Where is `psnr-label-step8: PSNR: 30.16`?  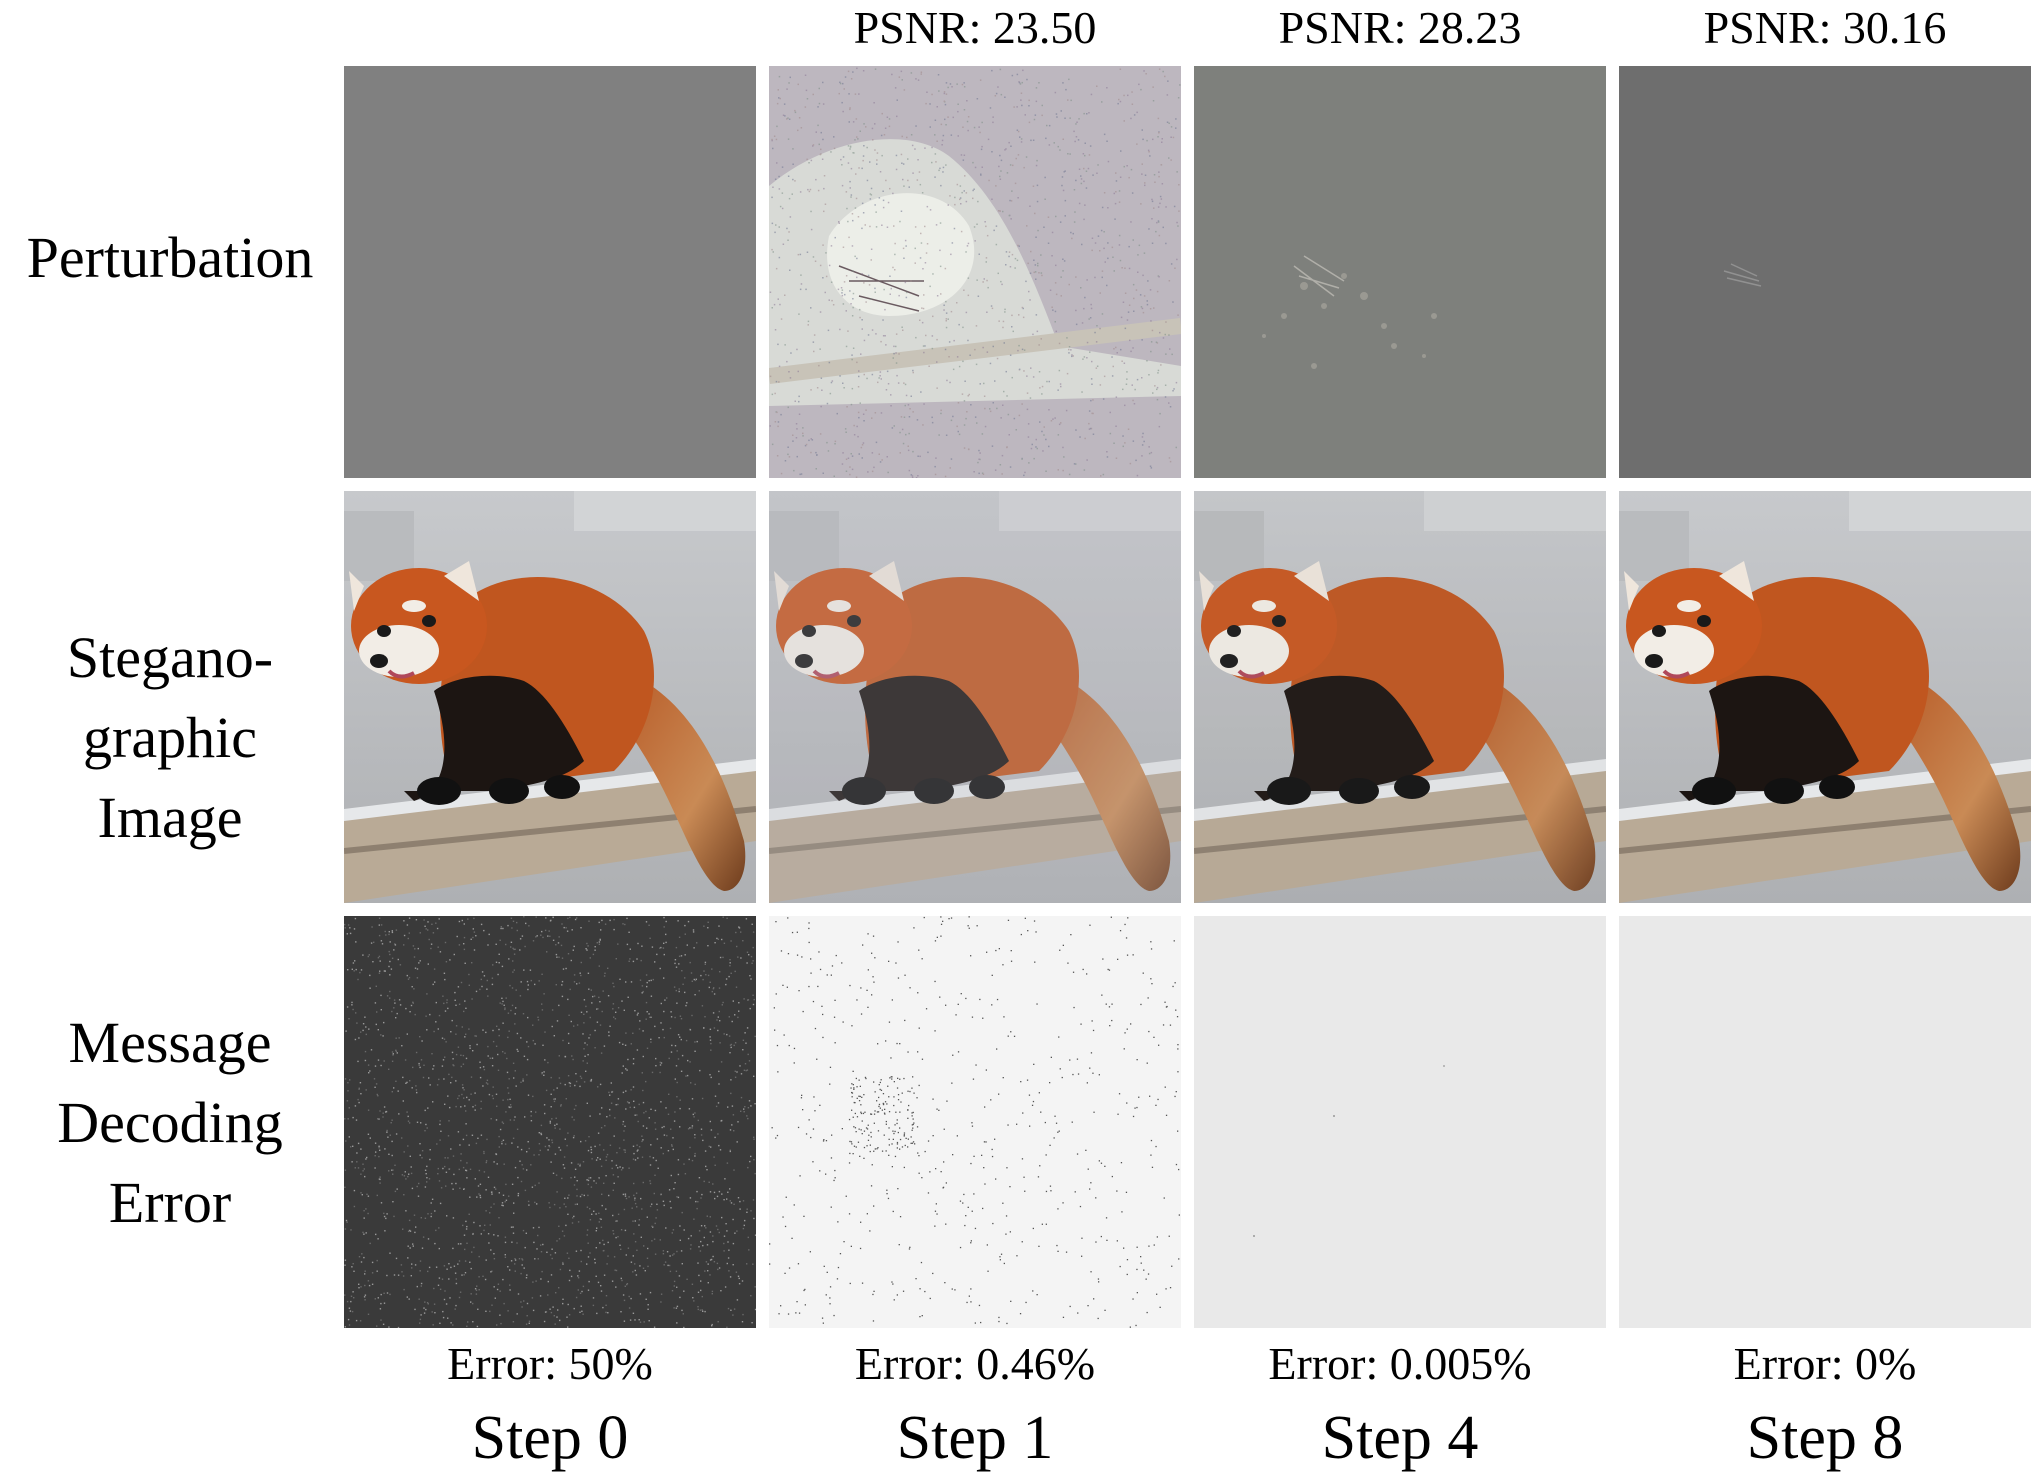 psnr-label-step8: PSNR: 30.16 is located at coordinates (1825, 27).